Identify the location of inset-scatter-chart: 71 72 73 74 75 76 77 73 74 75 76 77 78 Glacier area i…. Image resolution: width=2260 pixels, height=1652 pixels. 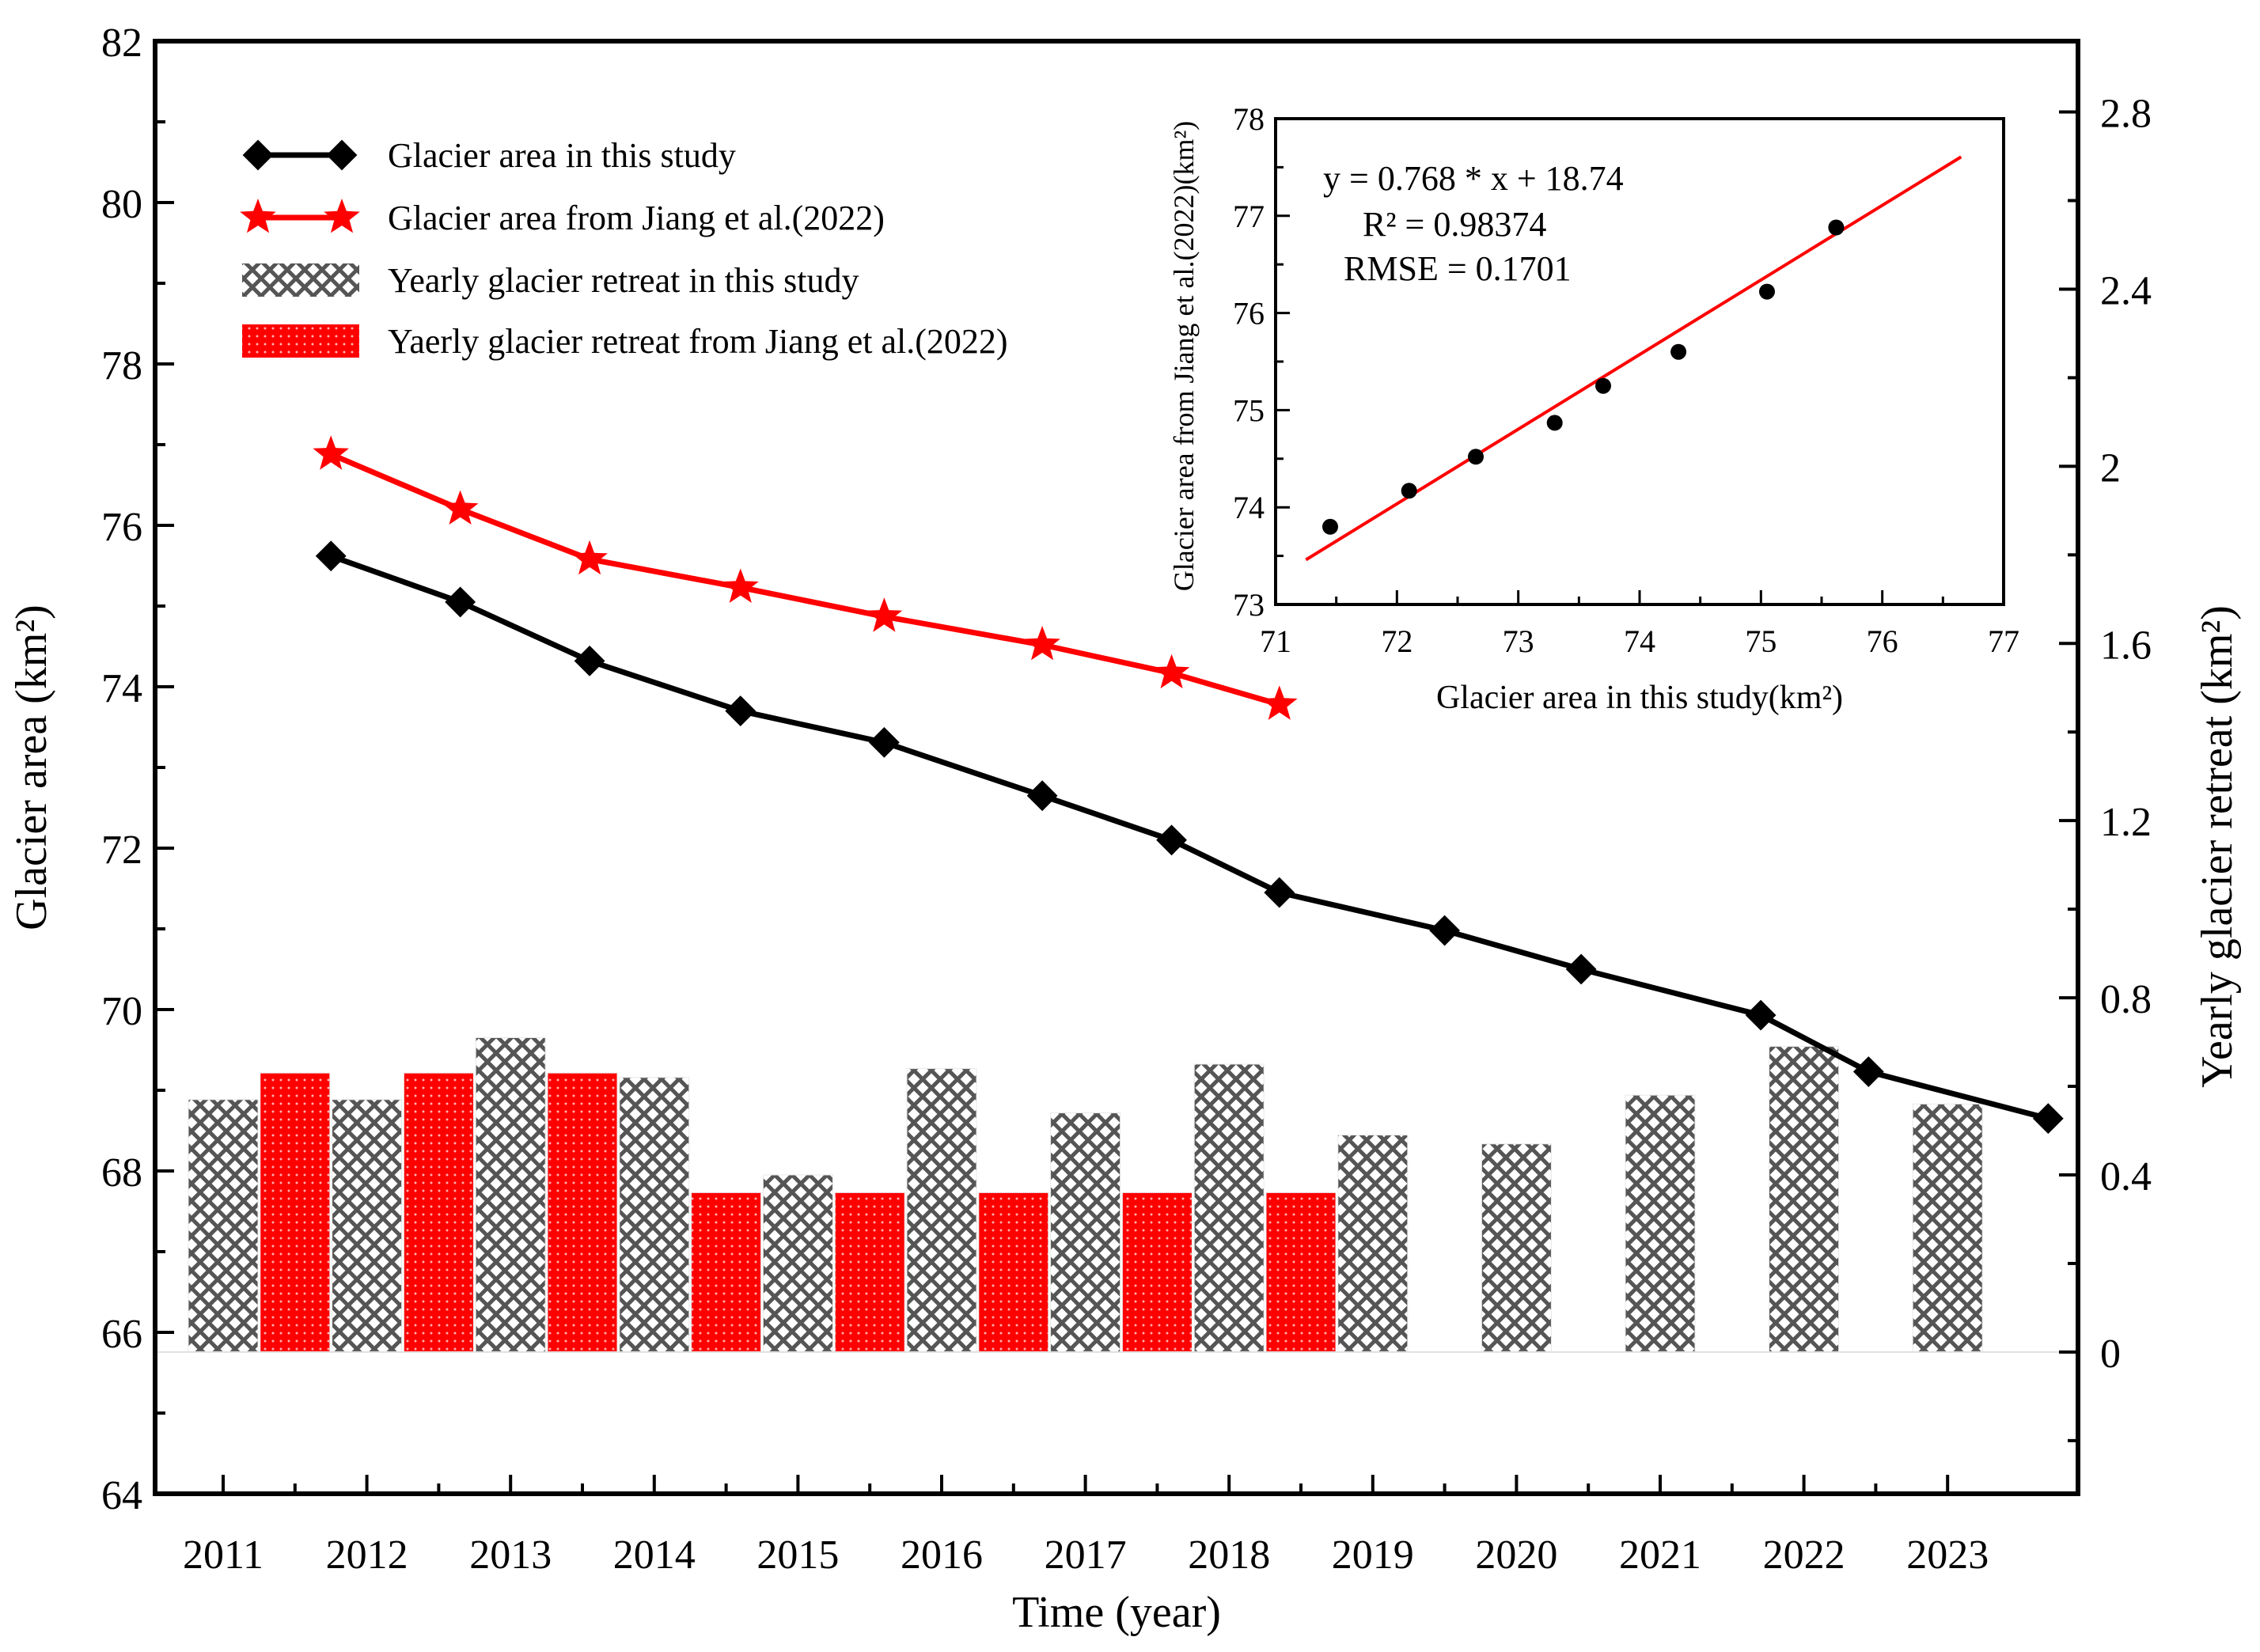
(1593, 409).